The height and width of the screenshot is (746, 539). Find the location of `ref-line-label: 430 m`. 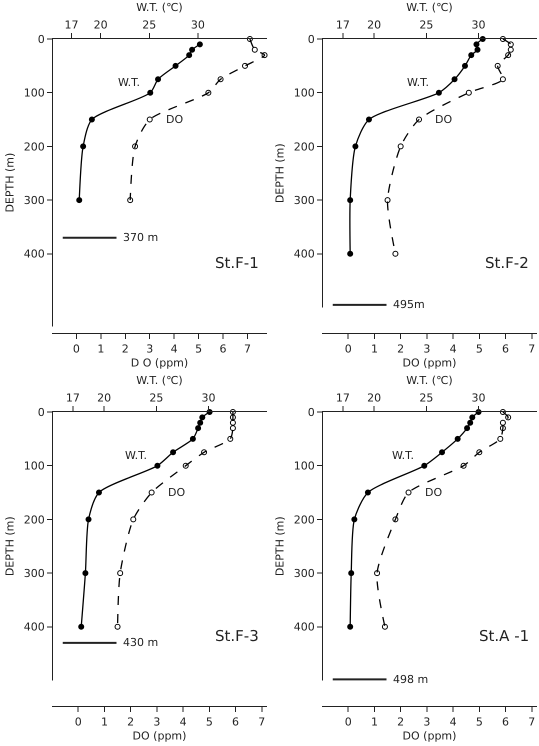

ref-line-label: 430 m is located at coordinates (140, 642).